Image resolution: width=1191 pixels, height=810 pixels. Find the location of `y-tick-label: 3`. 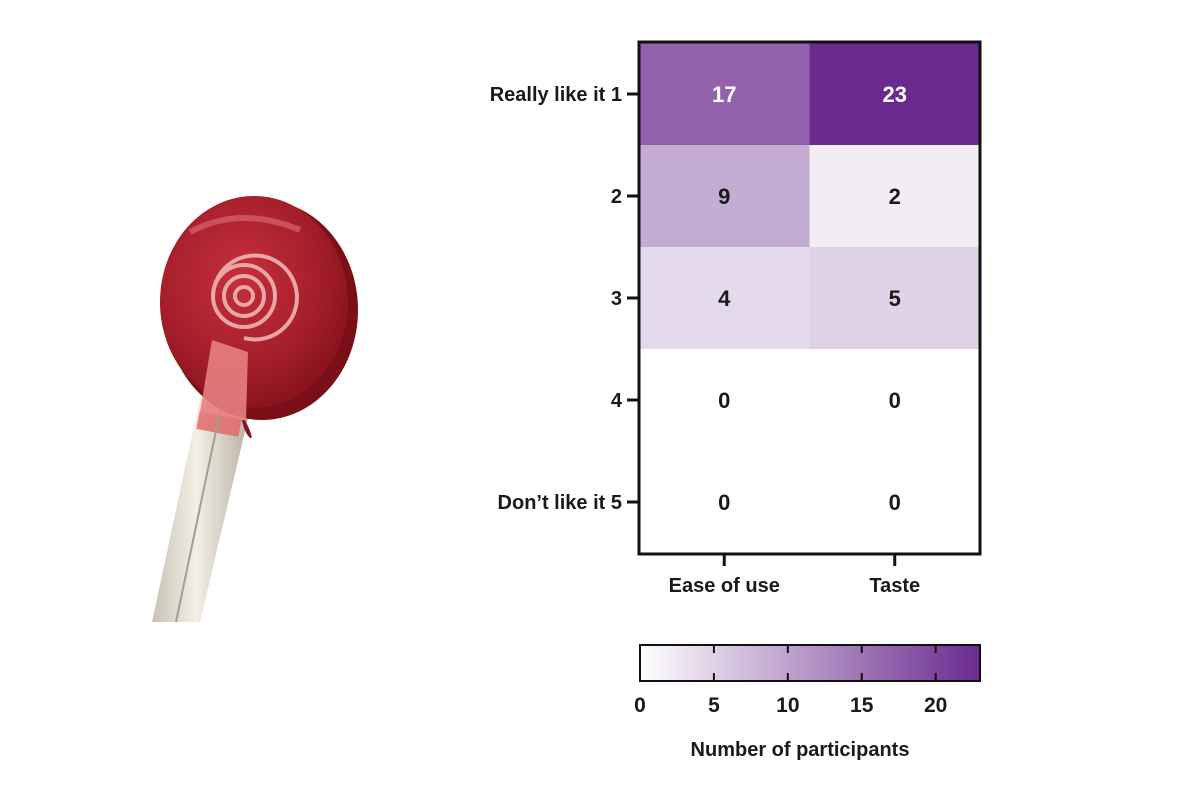

y-tick-label: 3 is located at coordinates (616, 299).